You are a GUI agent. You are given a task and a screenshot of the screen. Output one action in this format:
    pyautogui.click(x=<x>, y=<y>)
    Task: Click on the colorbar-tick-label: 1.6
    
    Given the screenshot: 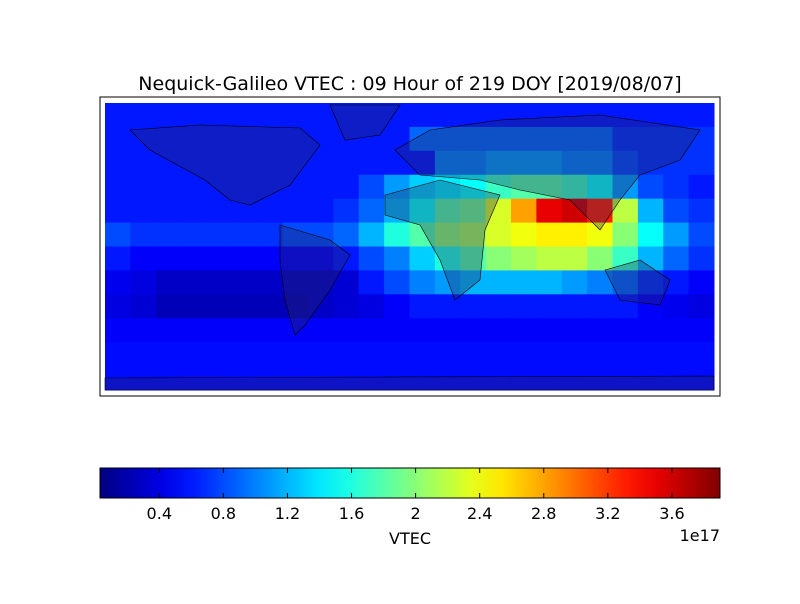 What is the action you would take?
    pyautogui.click(x=351, y=513)
    